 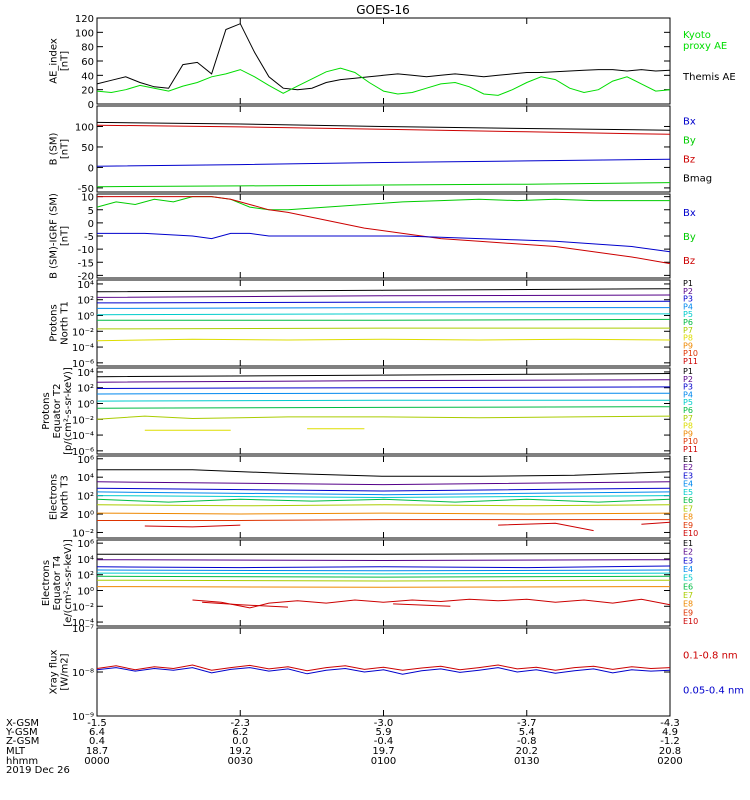 I want to click on legend-E4: E4, so click(x=688, y=569).